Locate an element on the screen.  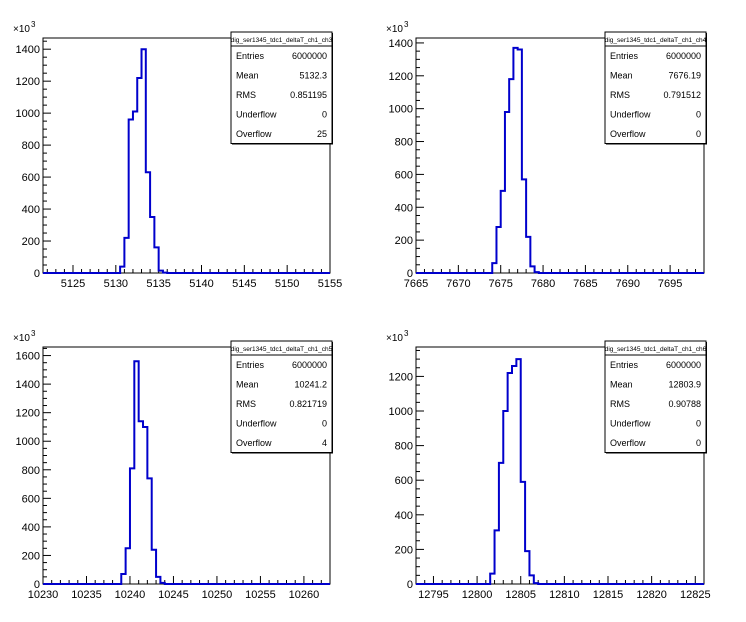
stats-value-overflow: 4 is located at coordinates (324, 443).